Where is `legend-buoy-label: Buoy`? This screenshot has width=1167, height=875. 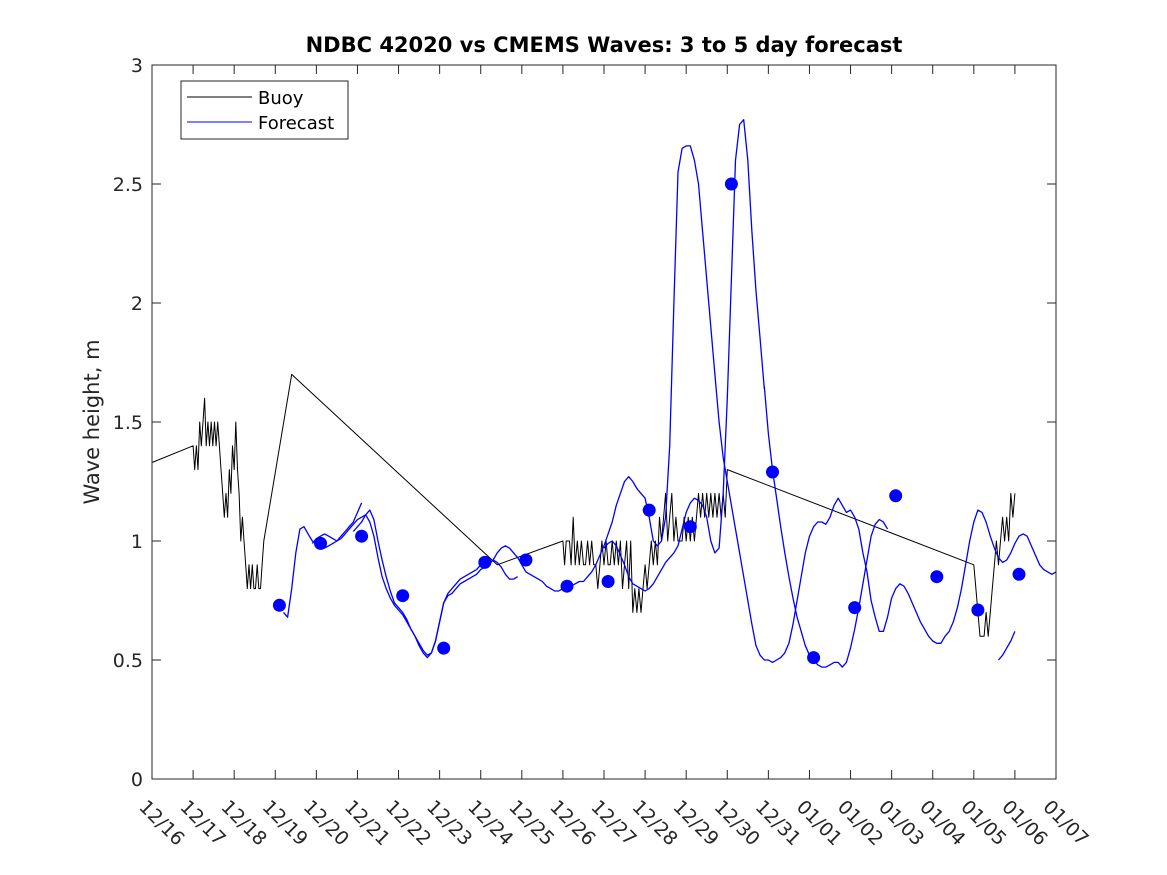
legend-buoy-label: Buoy is located at coordinates (281, 98).